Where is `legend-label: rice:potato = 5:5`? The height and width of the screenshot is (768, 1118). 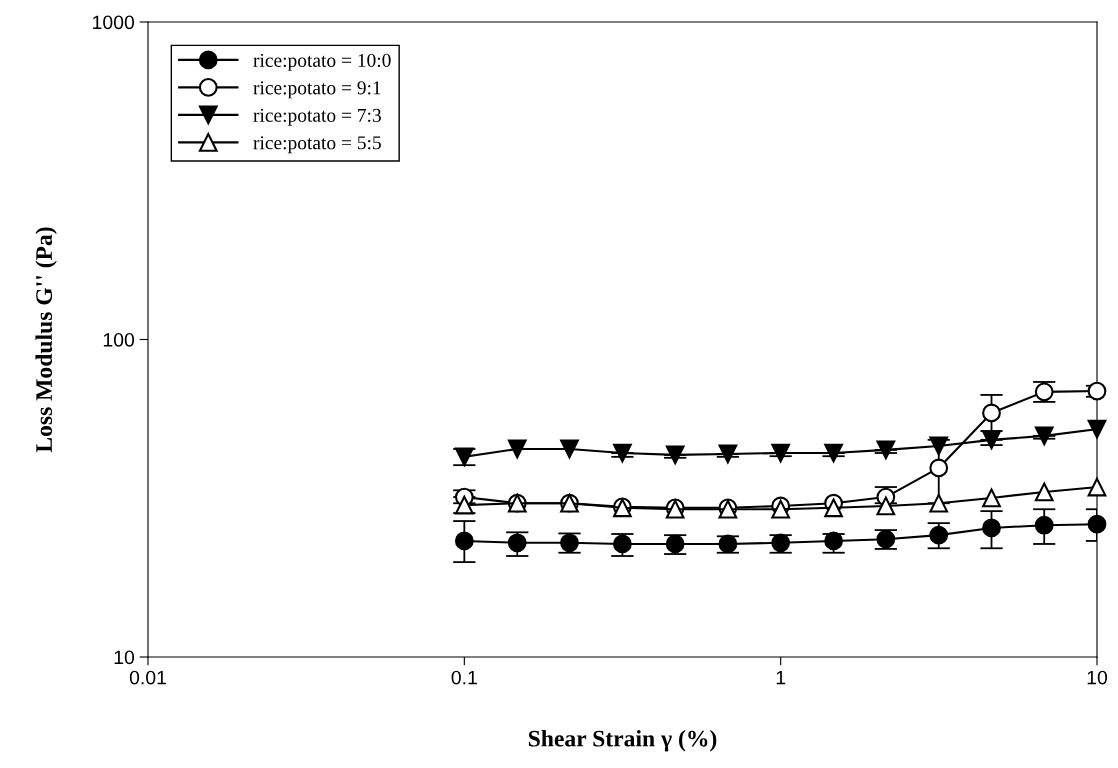 legend-label: rice:potato = 5:5 is located at coordinates (317, 145).